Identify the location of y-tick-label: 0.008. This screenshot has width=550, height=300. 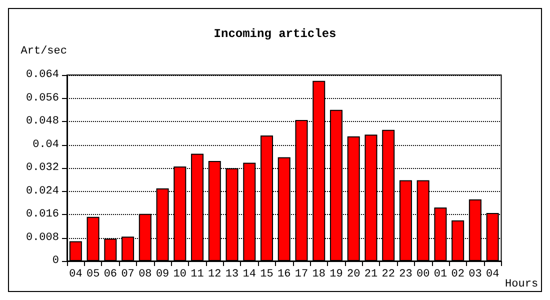
(42, 238).